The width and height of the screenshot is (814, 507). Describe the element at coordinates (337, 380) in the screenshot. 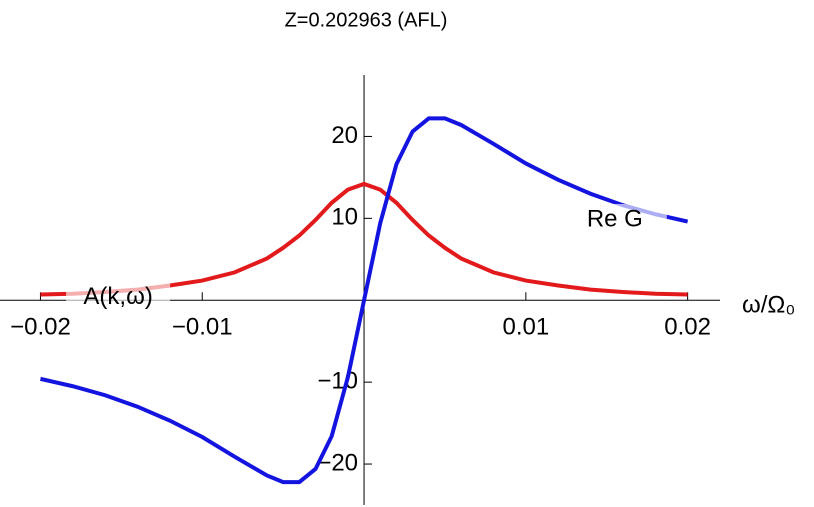

I see `y-tick-label: −10` at that location.